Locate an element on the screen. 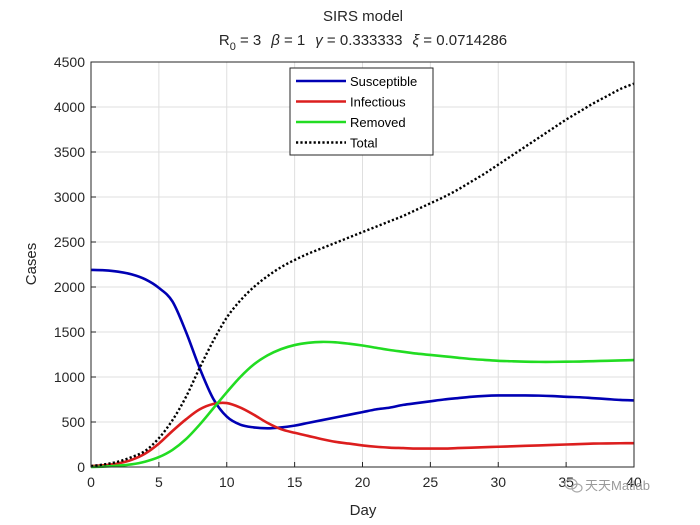  r0-subscript: 0 is located at coordinates (233, 47).